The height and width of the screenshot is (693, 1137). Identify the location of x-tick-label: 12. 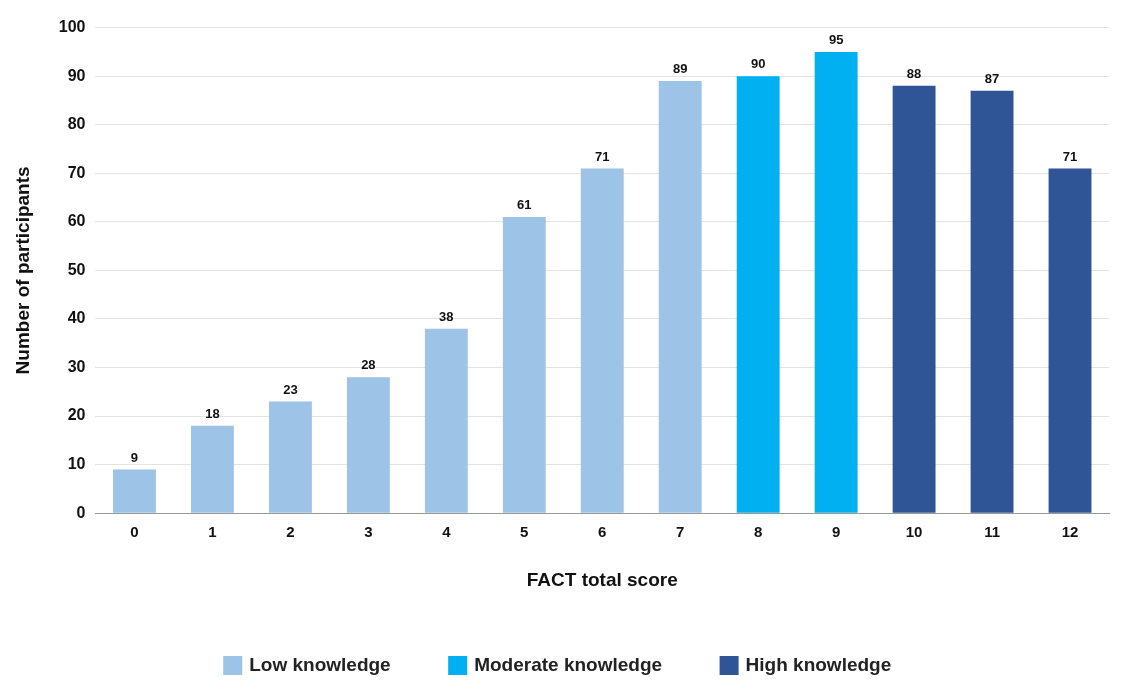
(1070, 531).